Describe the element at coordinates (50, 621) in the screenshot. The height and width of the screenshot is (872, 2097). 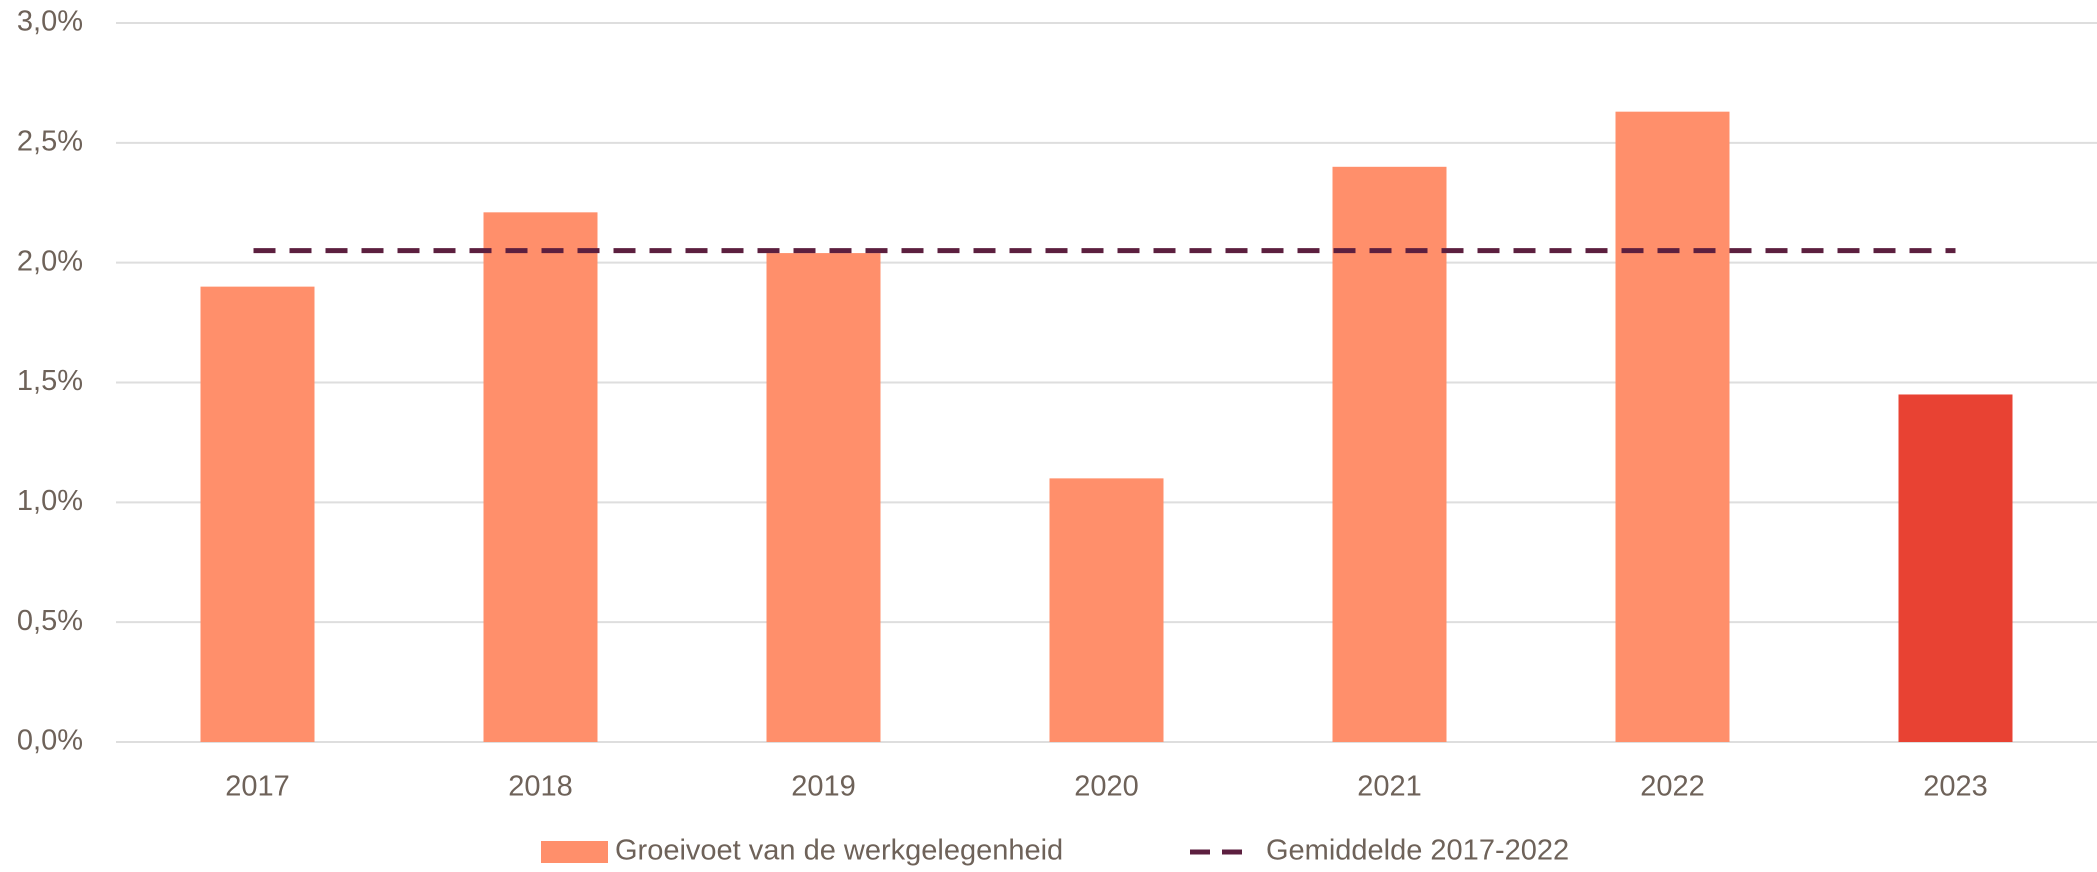
I see `y-tick-label: 0,5%` at that location.